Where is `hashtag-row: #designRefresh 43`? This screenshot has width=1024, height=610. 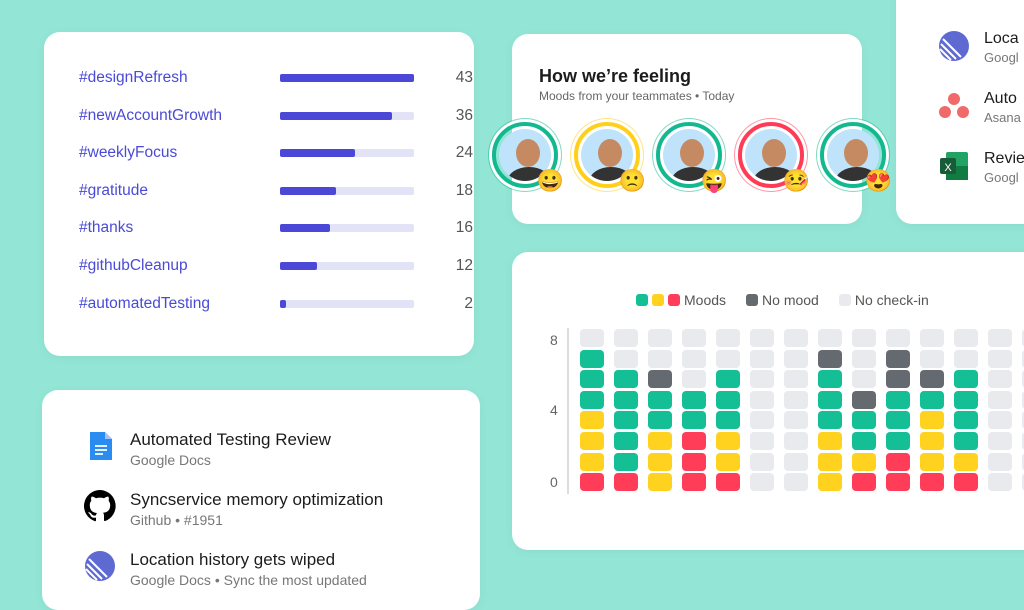
hashtag-row: #designRefresh 43 is located at coordinates (276, 78).